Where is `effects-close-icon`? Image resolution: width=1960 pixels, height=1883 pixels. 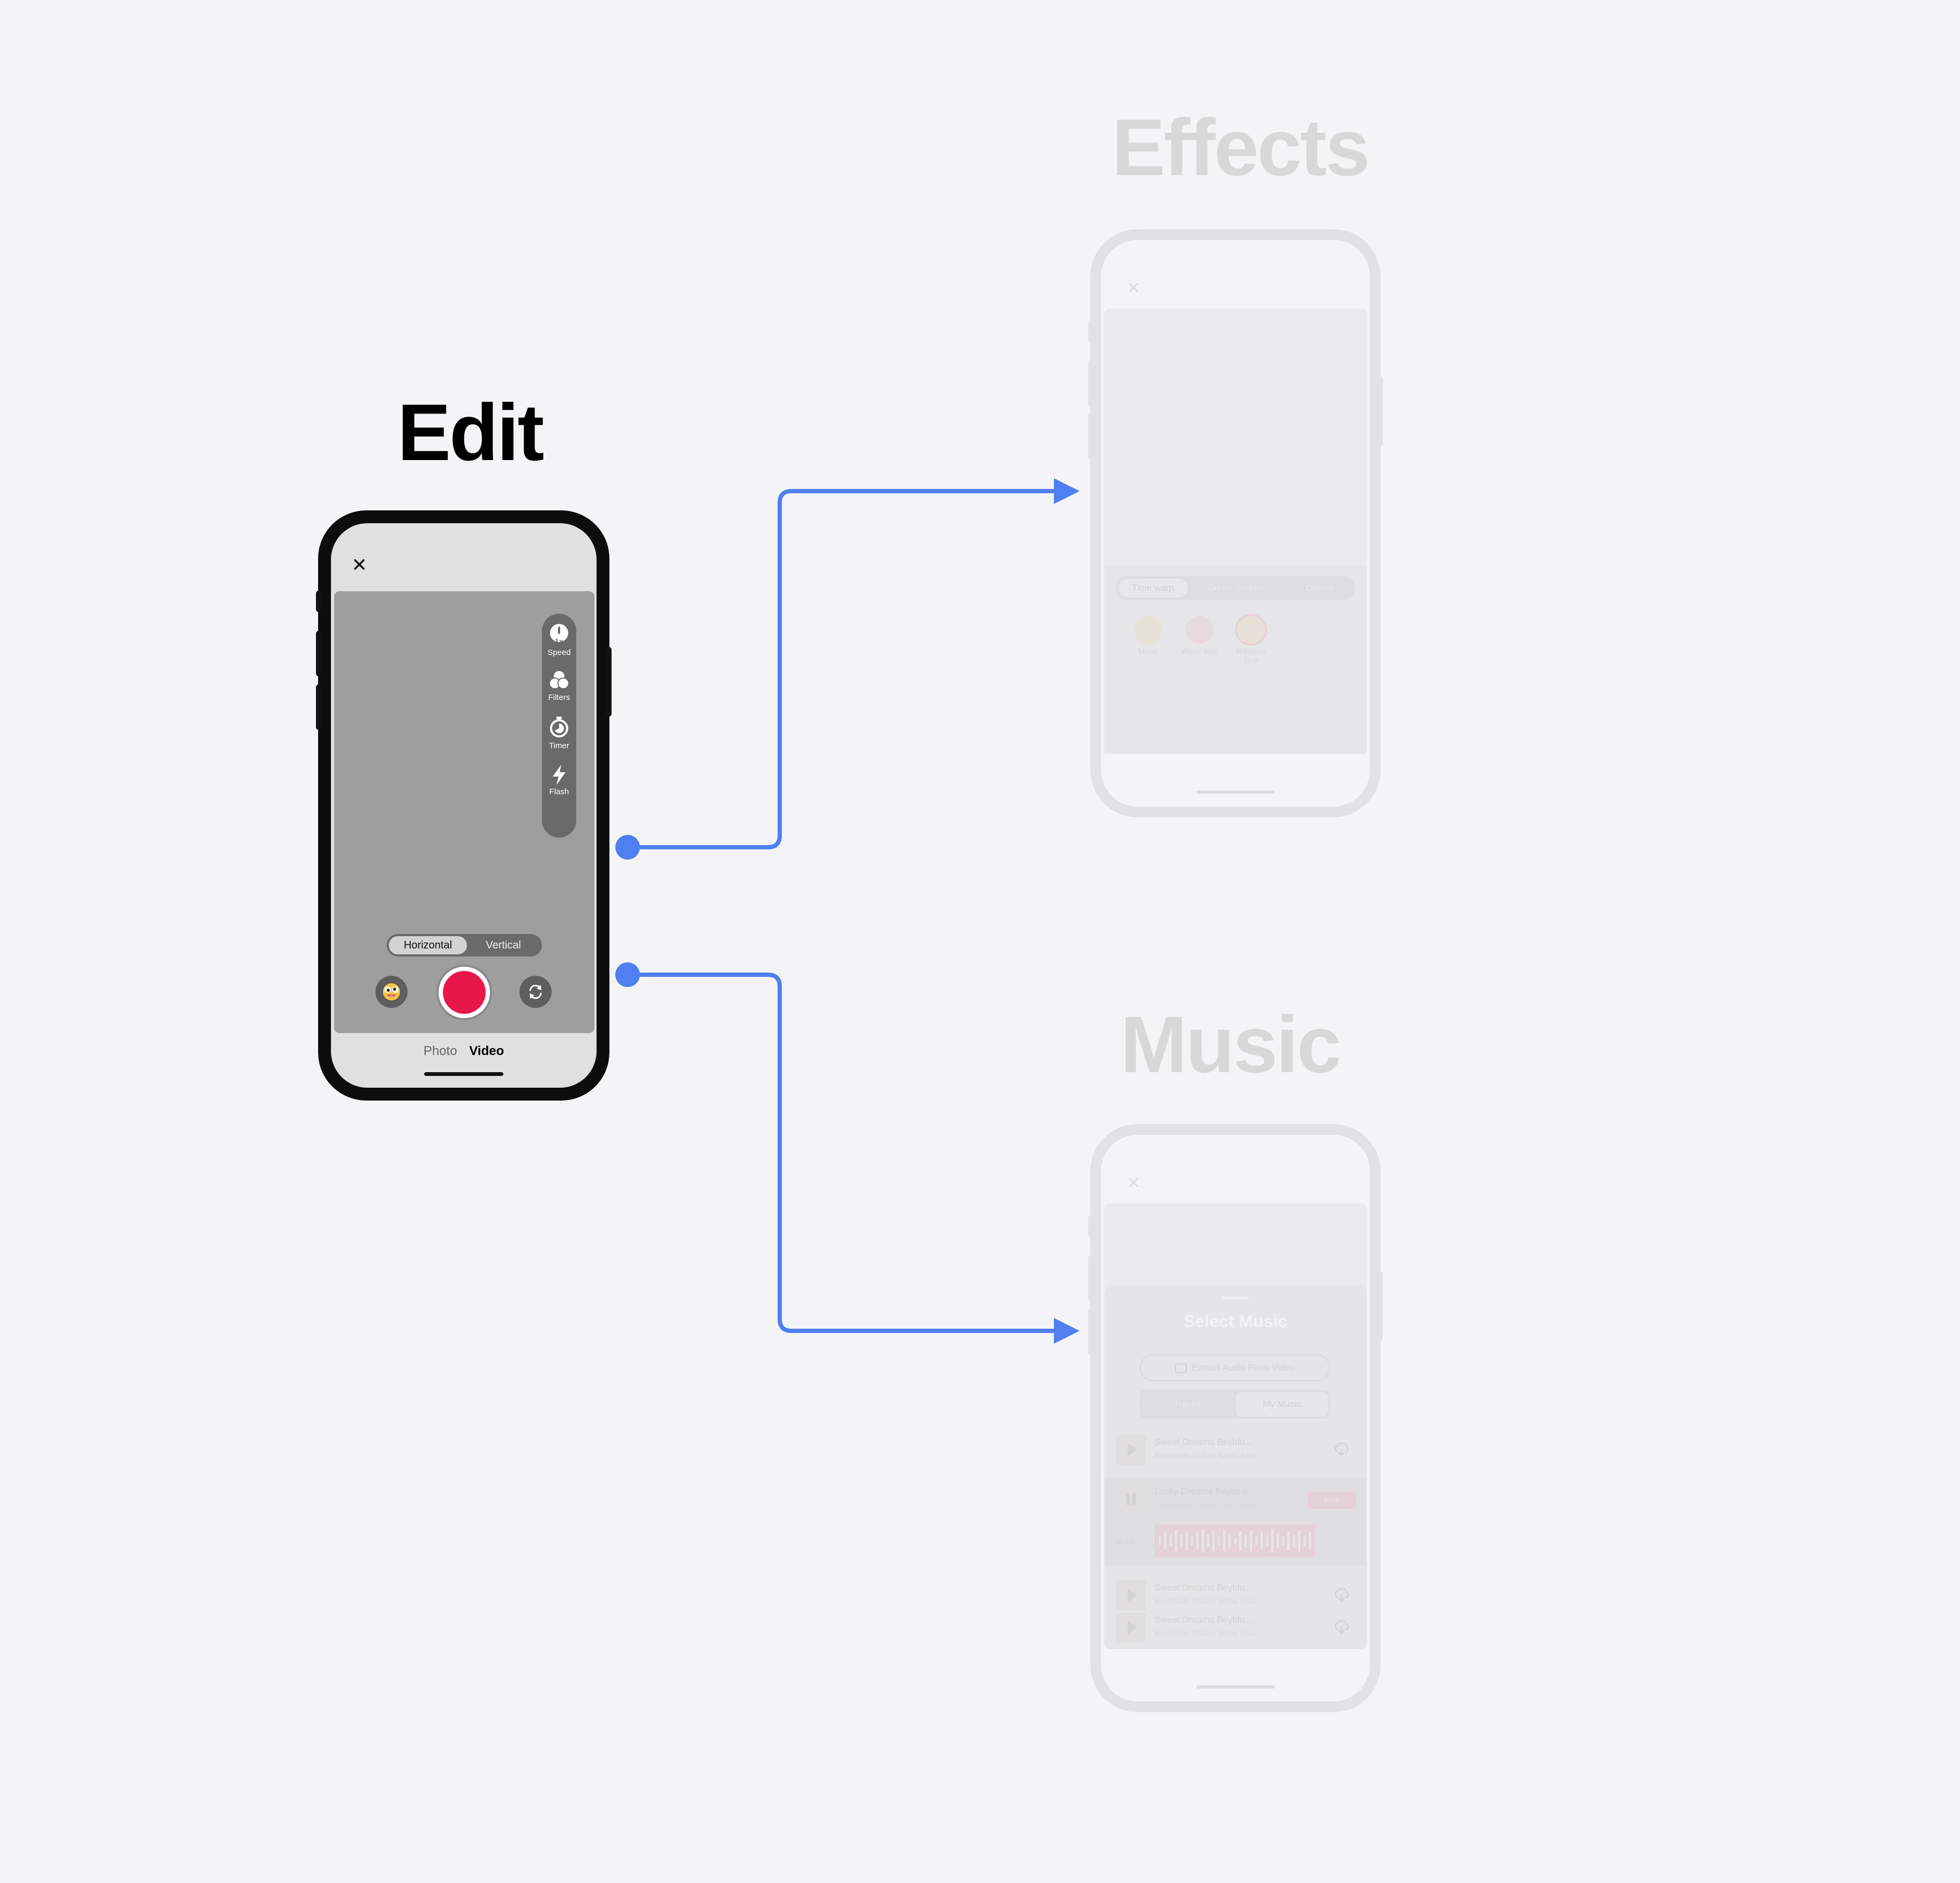
effects-close-icon is located at coordinates (1134, 289).